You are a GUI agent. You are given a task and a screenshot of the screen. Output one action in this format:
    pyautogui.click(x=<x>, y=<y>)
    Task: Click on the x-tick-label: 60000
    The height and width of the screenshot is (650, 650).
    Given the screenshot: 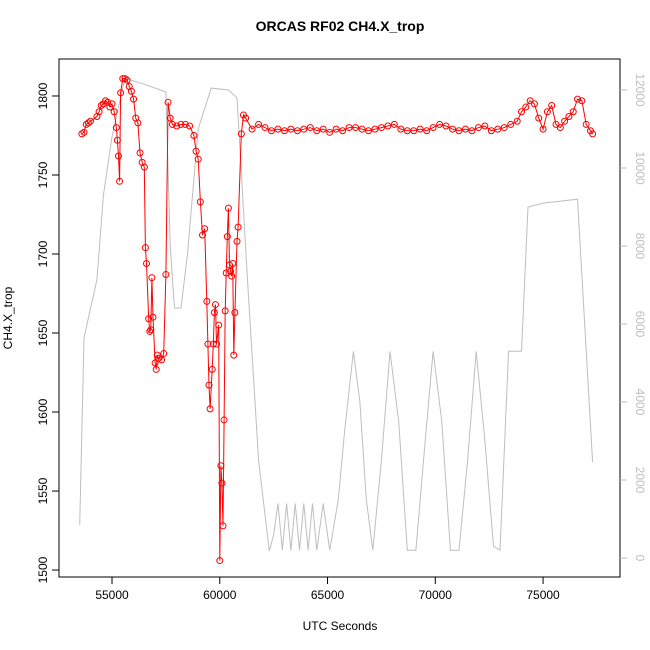 What is the action you would take?
    pyautogui.click(x=220, y=595)
    